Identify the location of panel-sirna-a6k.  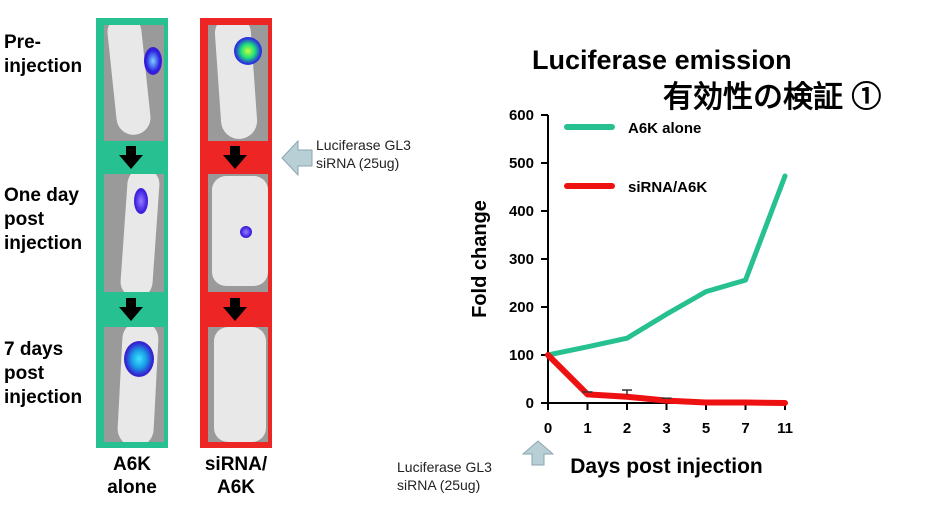
(236, 233).